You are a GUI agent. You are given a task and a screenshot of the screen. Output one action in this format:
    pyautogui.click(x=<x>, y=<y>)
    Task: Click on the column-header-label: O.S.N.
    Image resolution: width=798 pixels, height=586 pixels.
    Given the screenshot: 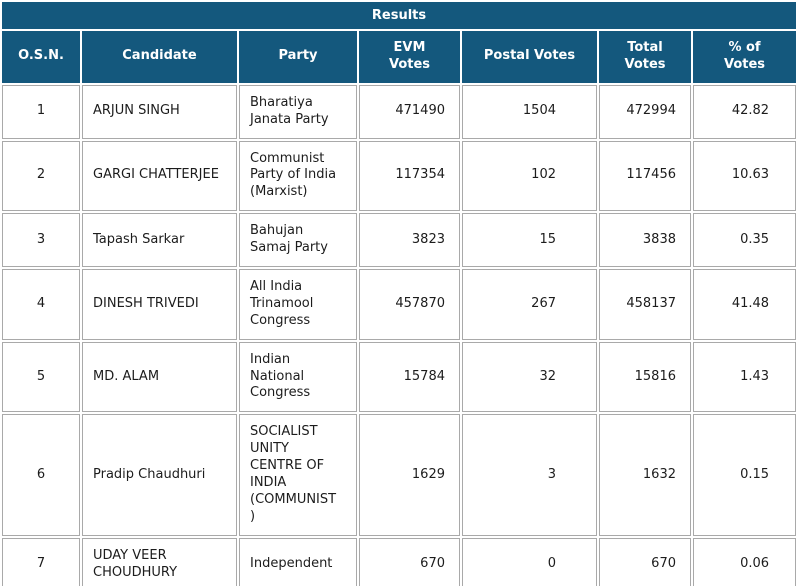 What is the action you would take?
    pyautogui.click(x=41, y=56)
    